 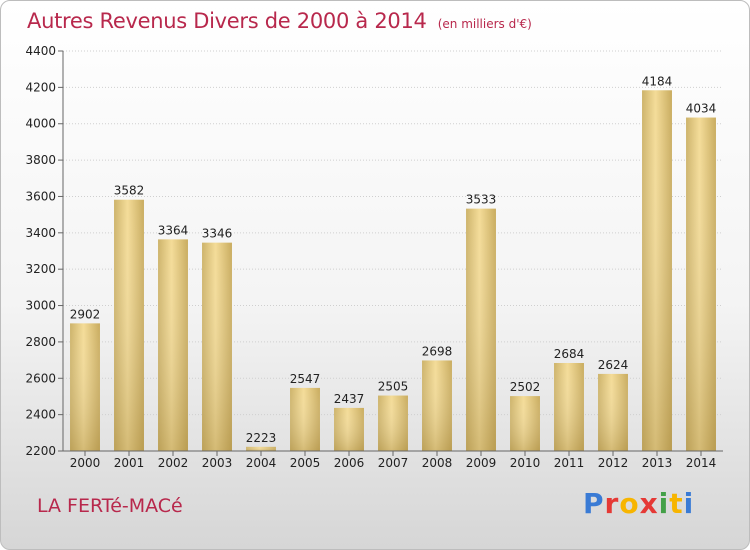 I want to click on bar-shade-2010, so click(x=525, y=423).